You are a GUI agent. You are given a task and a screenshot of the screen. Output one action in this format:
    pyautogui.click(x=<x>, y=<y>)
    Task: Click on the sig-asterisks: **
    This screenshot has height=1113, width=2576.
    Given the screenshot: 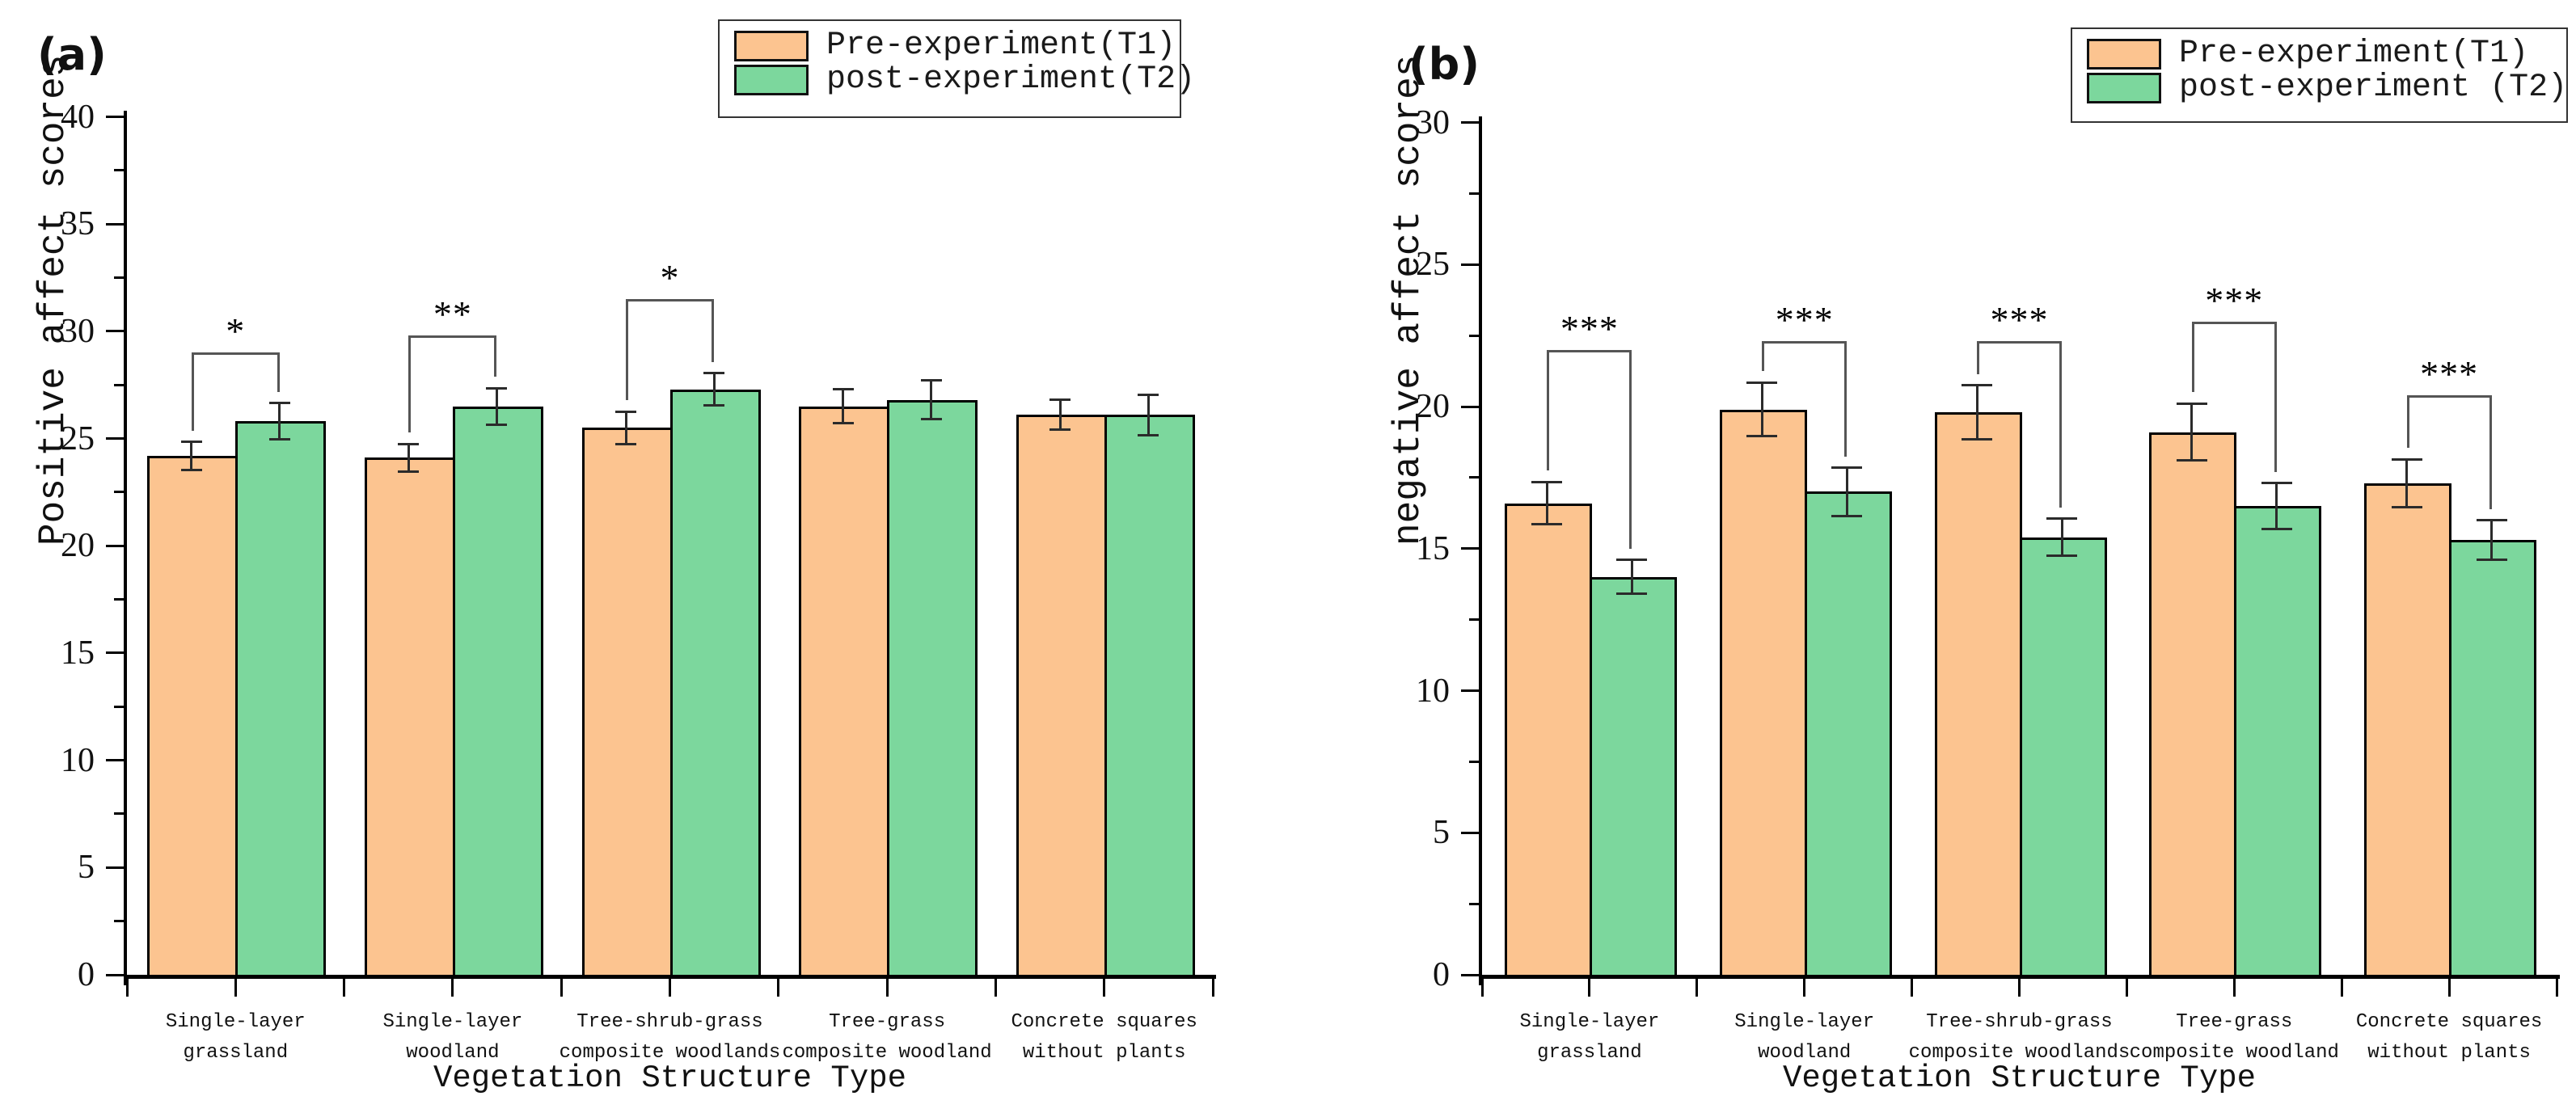 What is the action you would take?
    pyautogui.click(x=452, y=314)
    